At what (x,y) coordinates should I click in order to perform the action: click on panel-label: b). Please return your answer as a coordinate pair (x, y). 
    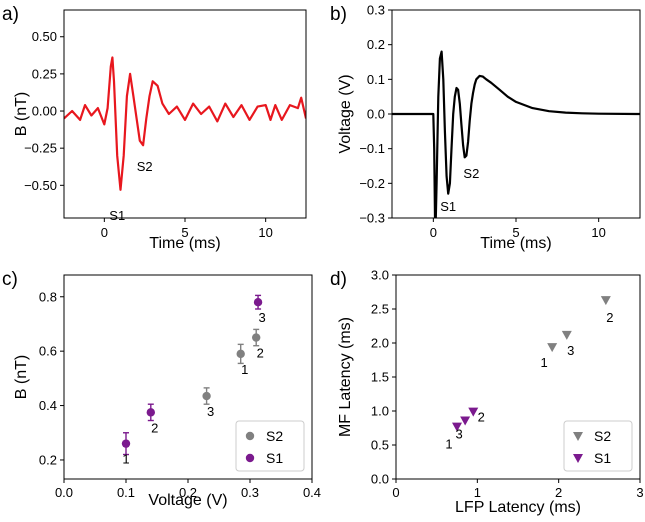
    Looking at the image, I should click on (338, 14).